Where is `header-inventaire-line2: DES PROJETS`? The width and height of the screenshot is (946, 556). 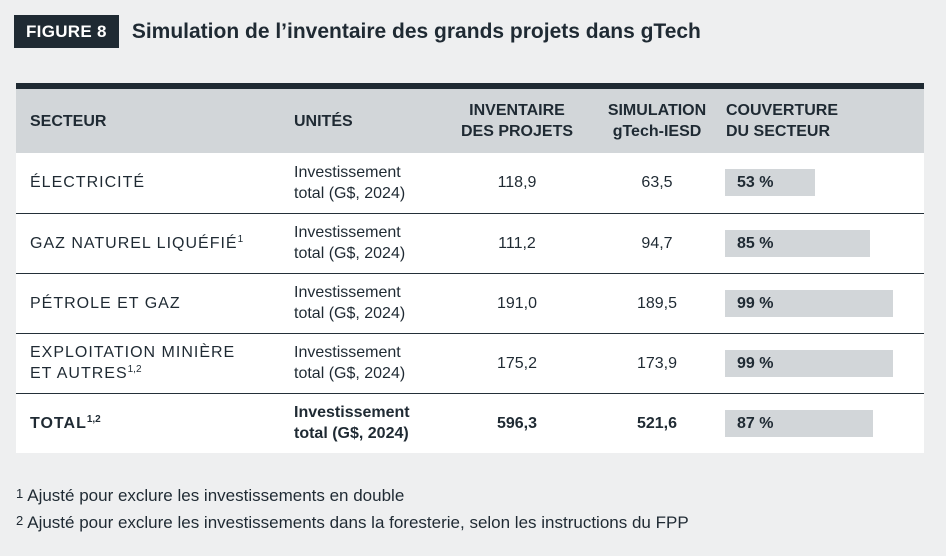
header-inventaire-line2: DES PROJETS is located at coordinates (517, 131).